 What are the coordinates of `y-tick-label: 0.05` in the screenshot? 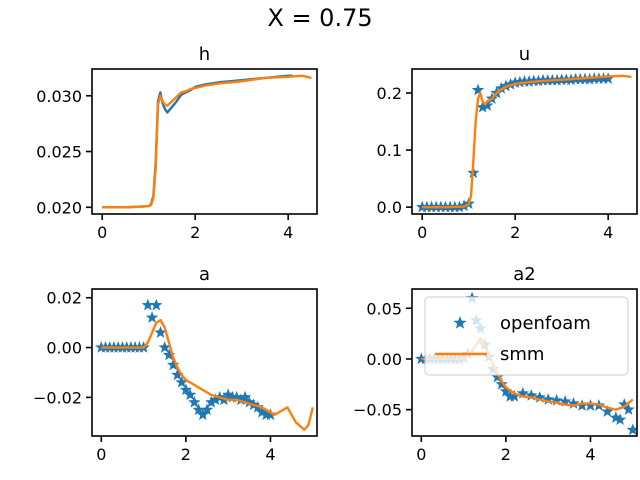 It's located at (384, 308).